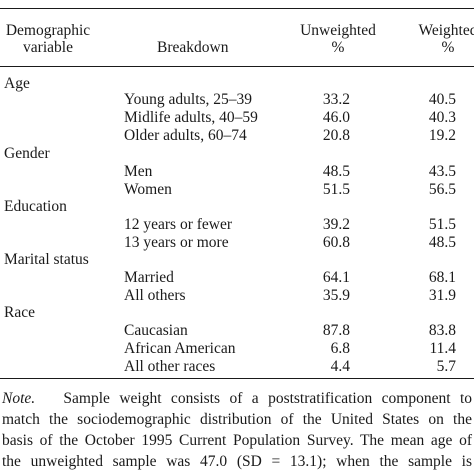 The height and width of the screenshot is (472, 474). Describe the element at coordinates (442, 224) in the screenshot. I see `row-weighted: 51.5` at that location.